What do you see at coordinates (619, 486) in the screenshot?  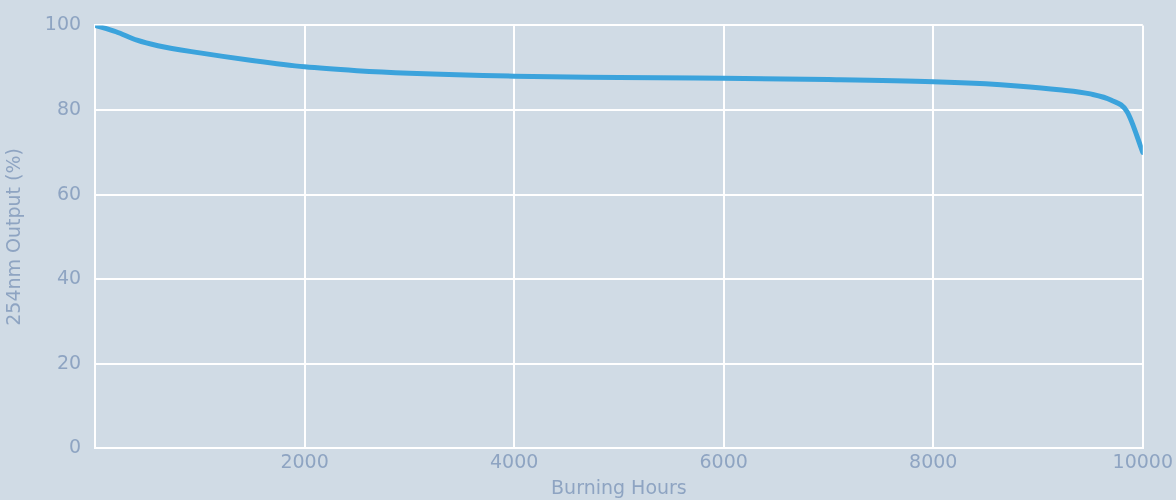 I see `x-axis-title: Burning Hours` at bounding box center [619, 486].